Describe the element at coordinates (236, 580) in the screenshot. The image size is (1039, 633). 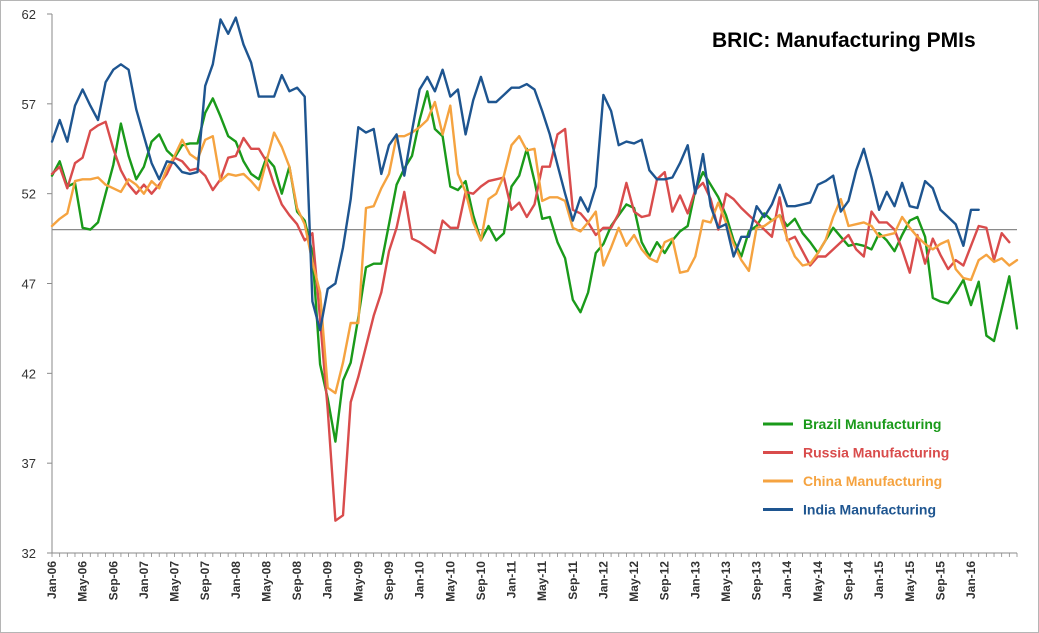
I see `x-tick-label: Jan-08` at that location.